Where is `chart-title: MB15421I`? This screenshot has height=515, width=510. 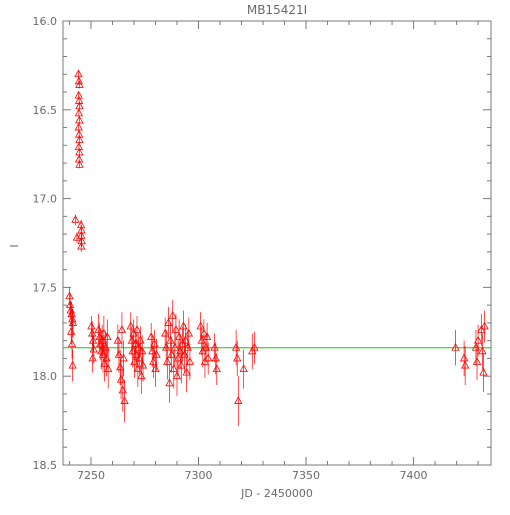 chart-title: MB15421I is located at coordinates (277, 10).